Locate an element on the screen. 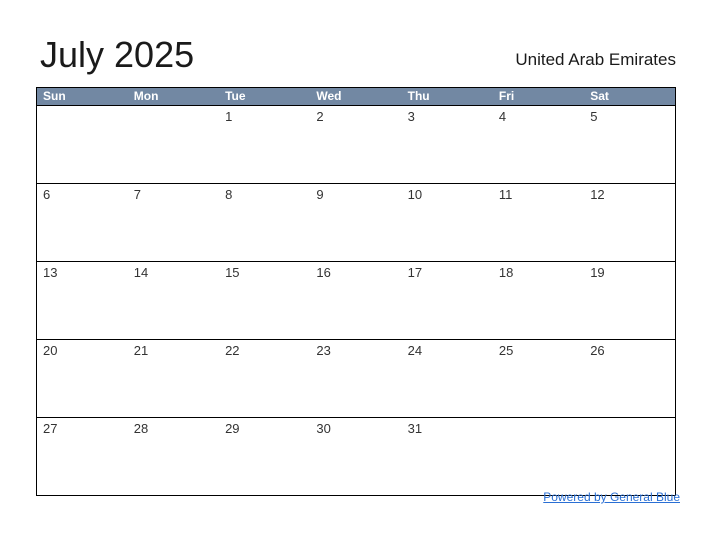 This screenshot has height=550, width=712. day-cell: 26 is located at coordinates (597, 350).